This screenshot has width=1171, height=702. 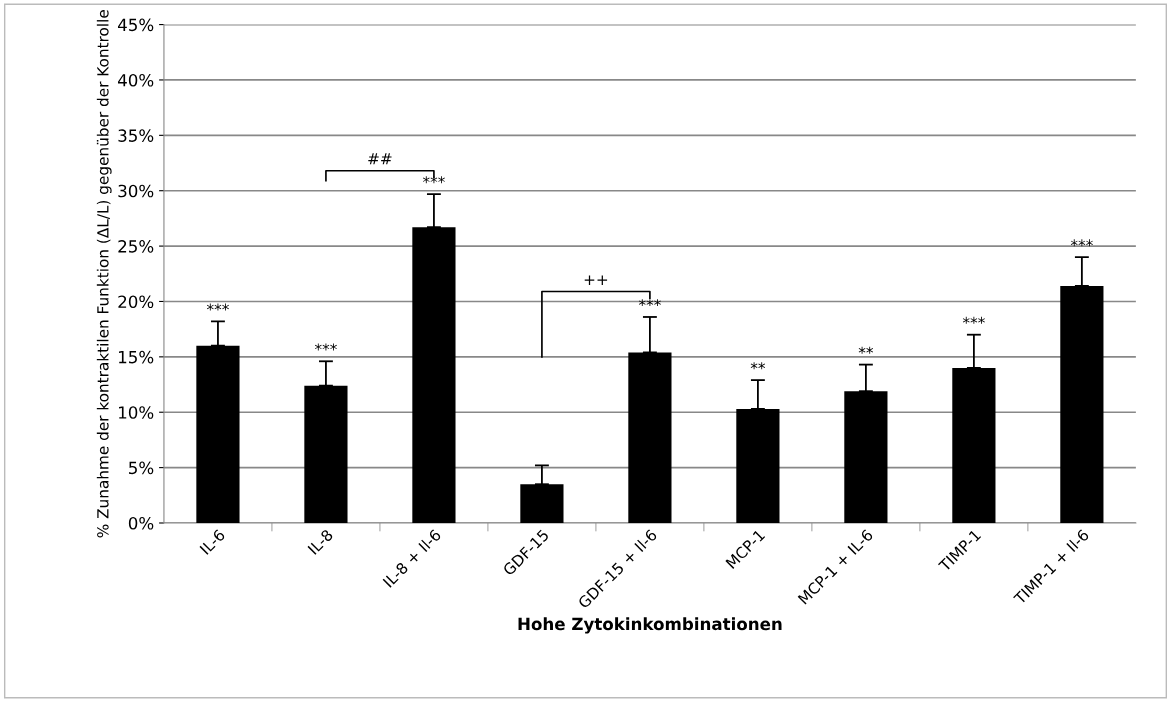 What do you see at coordinates (141, 523) in the screenshot?
I see `y-tick-label: 0%` at bounding box center [141, 523].